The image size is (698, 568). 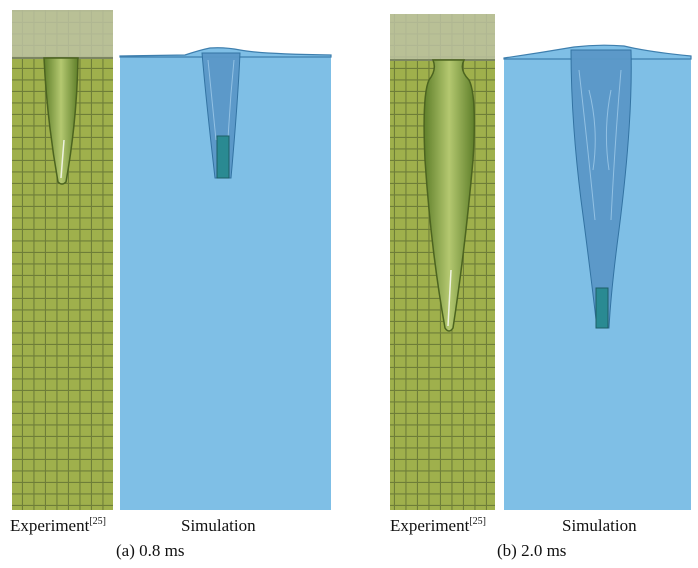 I want to click on experiment-label-a: Experiment[25], so click(x=58, y=525).